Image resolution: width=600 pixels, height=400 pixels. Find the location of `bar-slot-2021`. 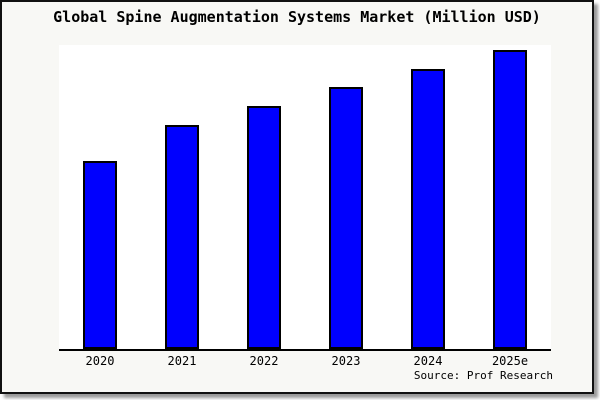

bar-slot-2021 is located at coordinates (182, 197).